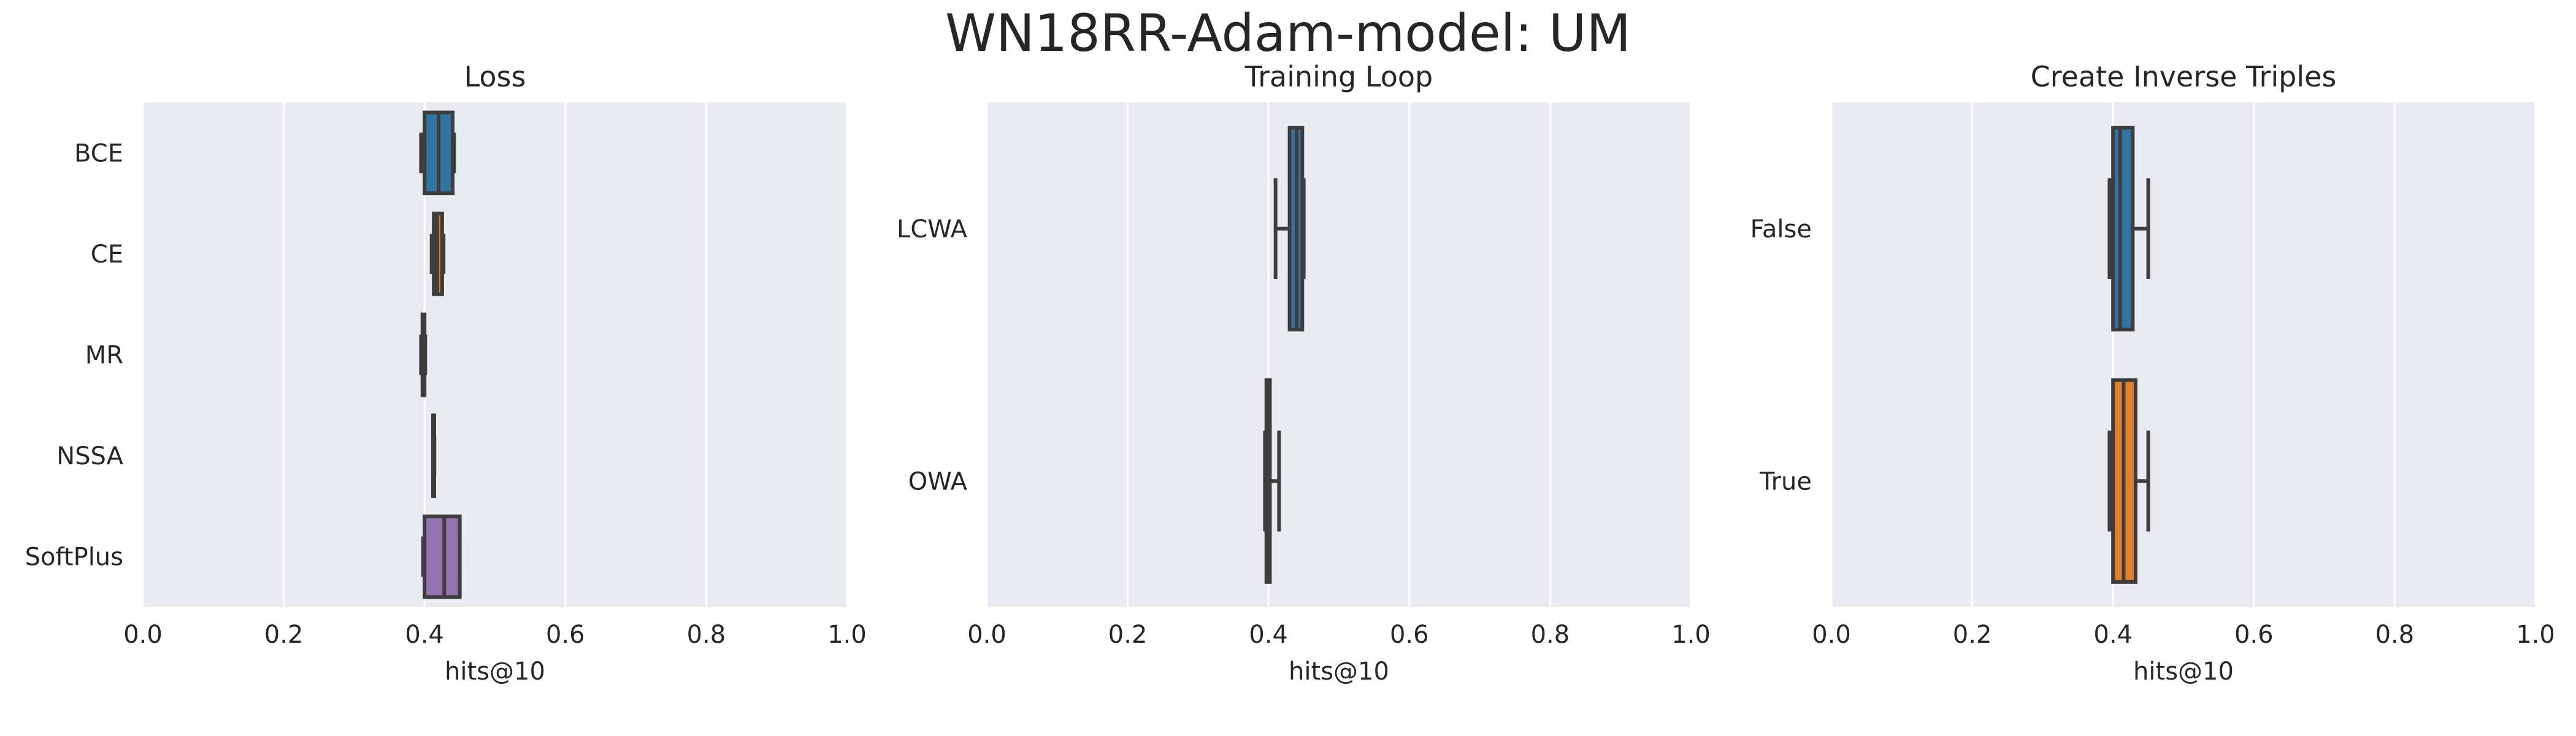 The height and width of the screenshot is (736, 2576). What do you see at coordinates (107, 254) in the screenshot?
I see `y-tick-label: CE` at bounding box center [107, 254].